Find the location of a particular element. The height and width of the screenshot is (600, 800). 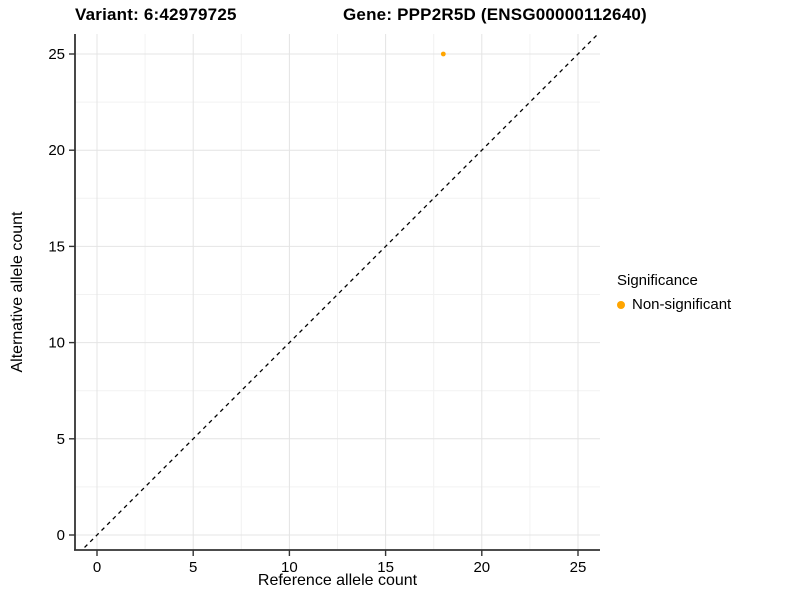

plot-title-variant: Variant: 6:42979725 is located at coordinates (156, 14).